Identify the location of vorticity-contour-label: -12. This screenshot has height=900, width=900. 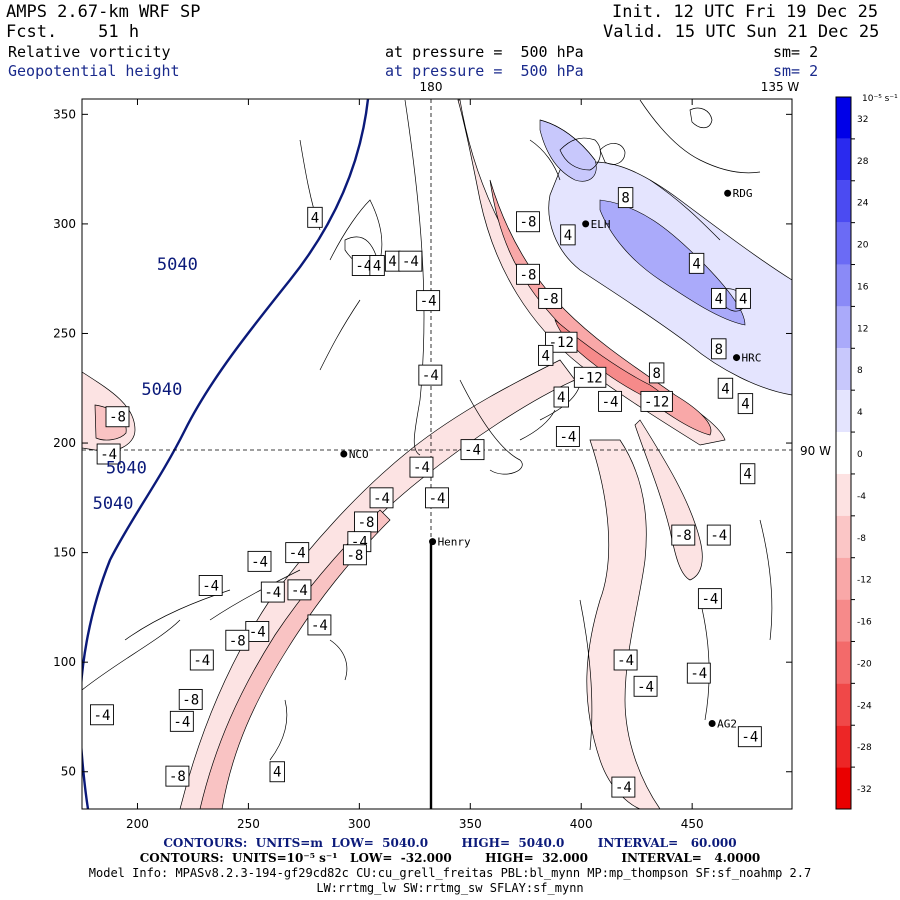
(590, 377).